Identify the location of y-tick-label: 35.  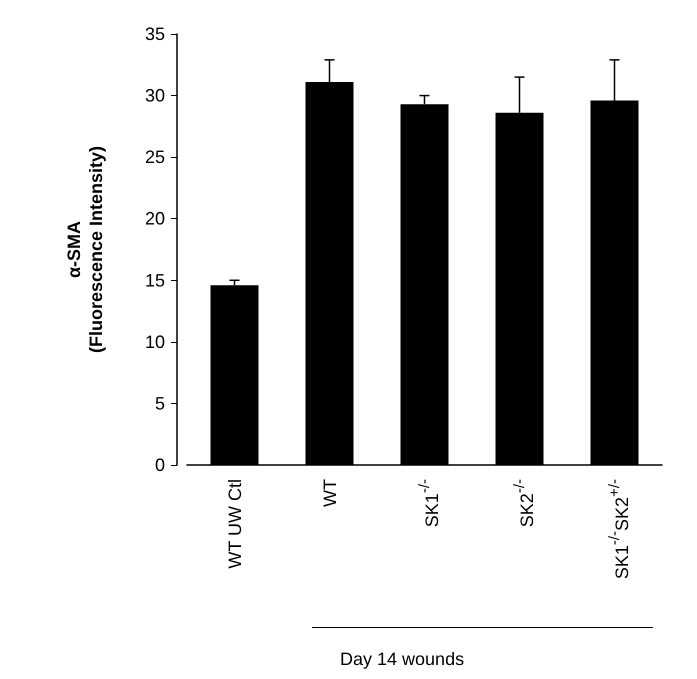
(154, 34).